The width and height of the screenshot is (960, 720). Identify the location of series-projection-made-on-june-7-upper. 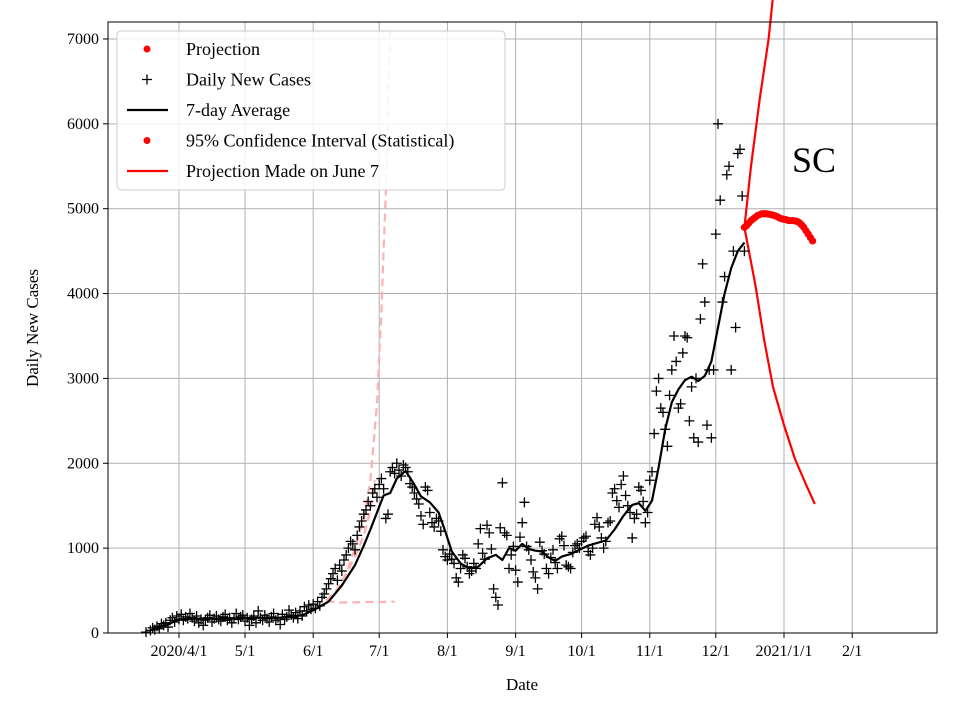
(350, 541).